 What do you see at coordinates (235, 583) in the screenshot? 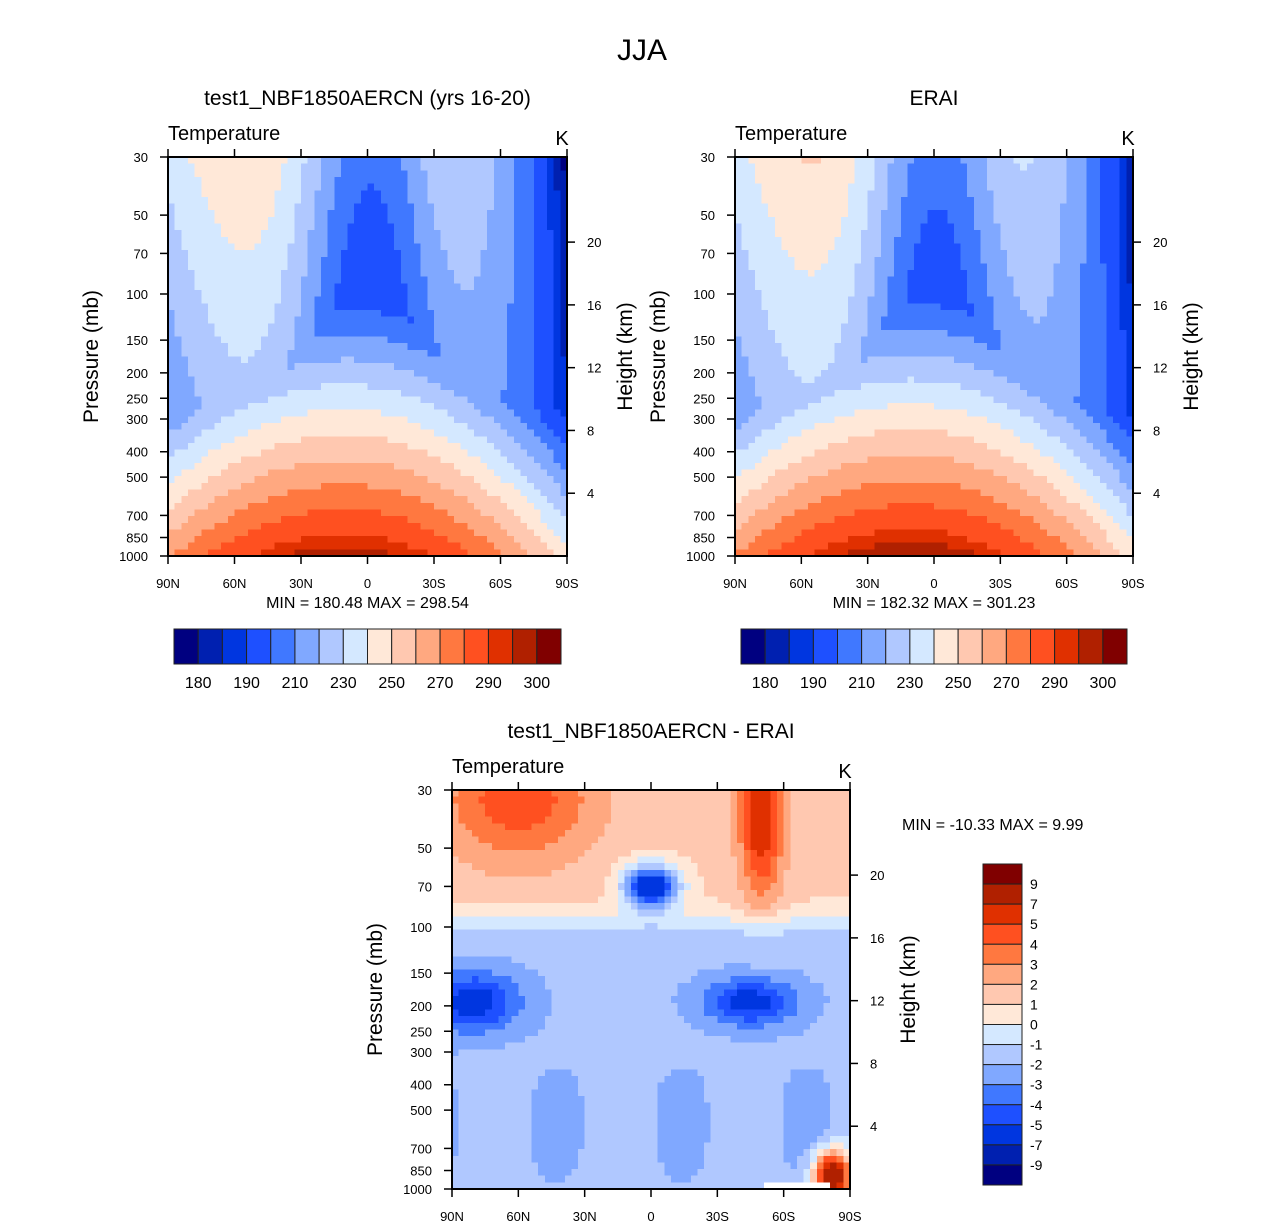
I see `x-tick-label: 60N` at bounding box center [235, 583].